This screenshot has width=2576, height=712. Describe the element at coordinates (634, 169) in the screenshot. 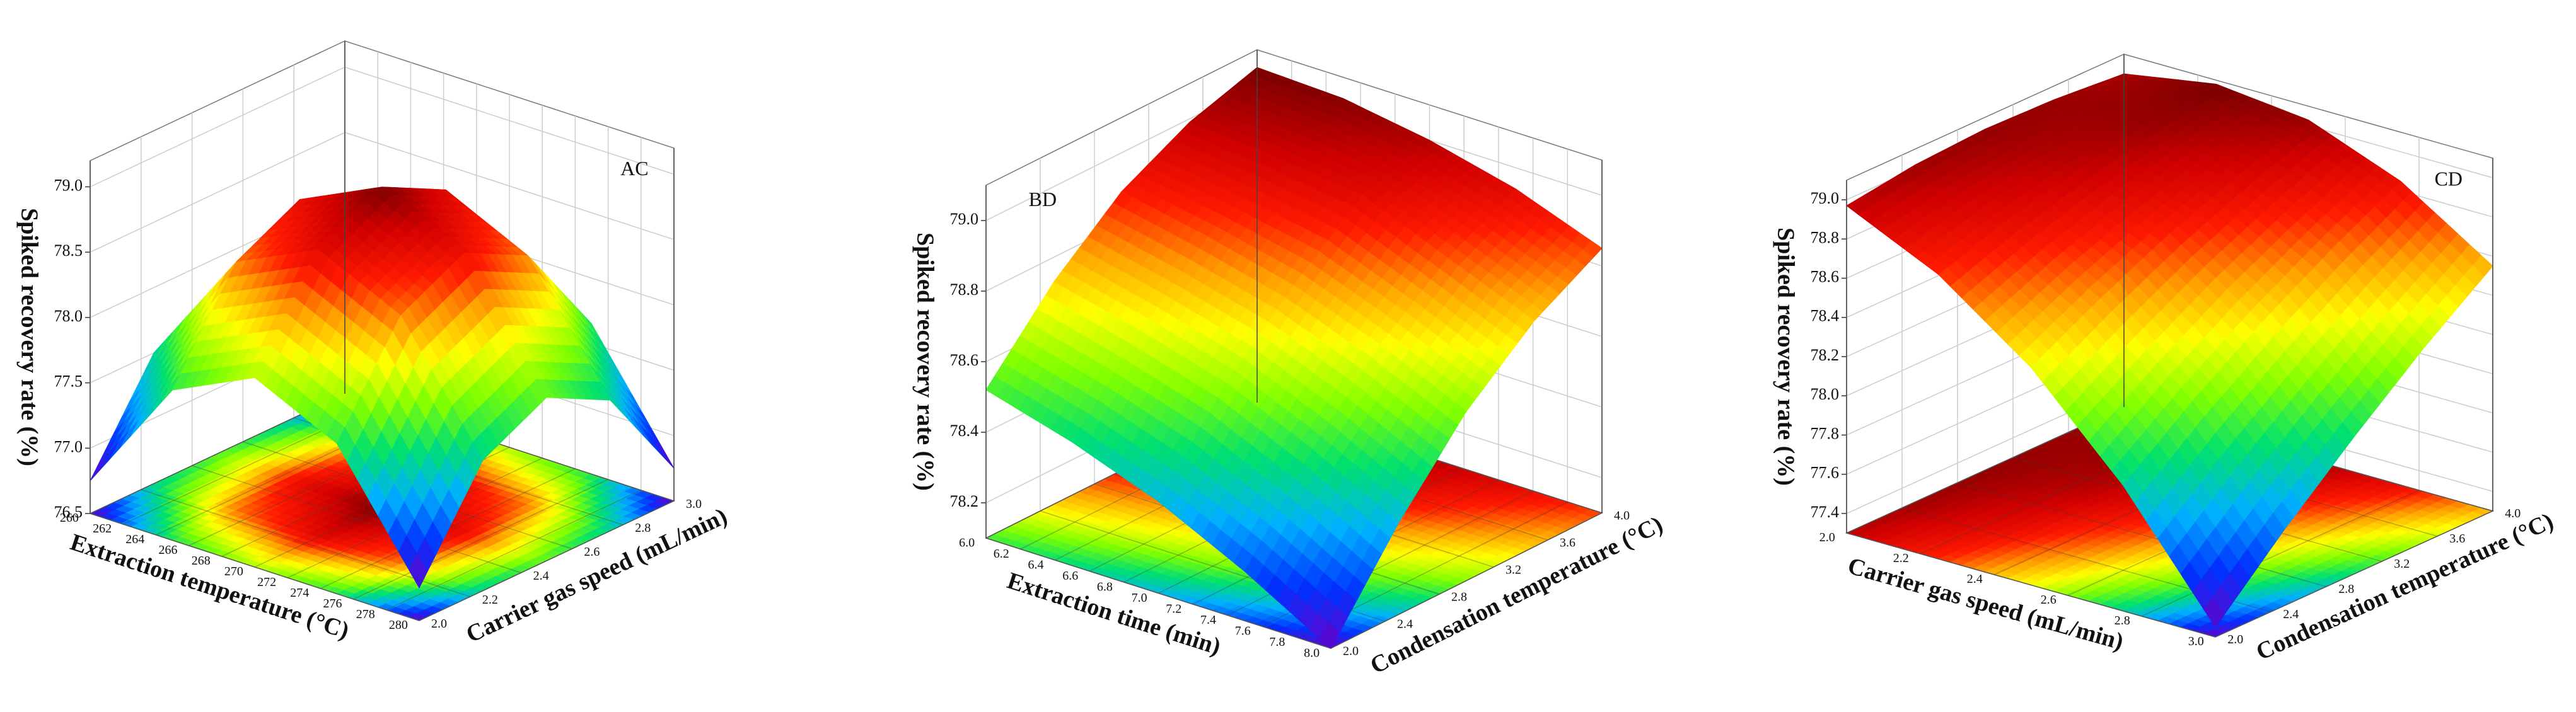

I see `panel-label: AC` at that location.